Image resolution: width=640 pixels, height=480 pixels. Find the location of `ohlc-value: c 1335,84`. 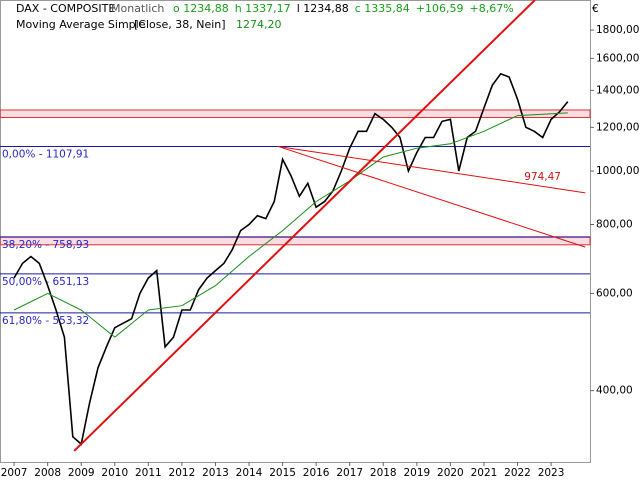

ohlc-value: c 1335,84 is located at coordinates (382, 8).